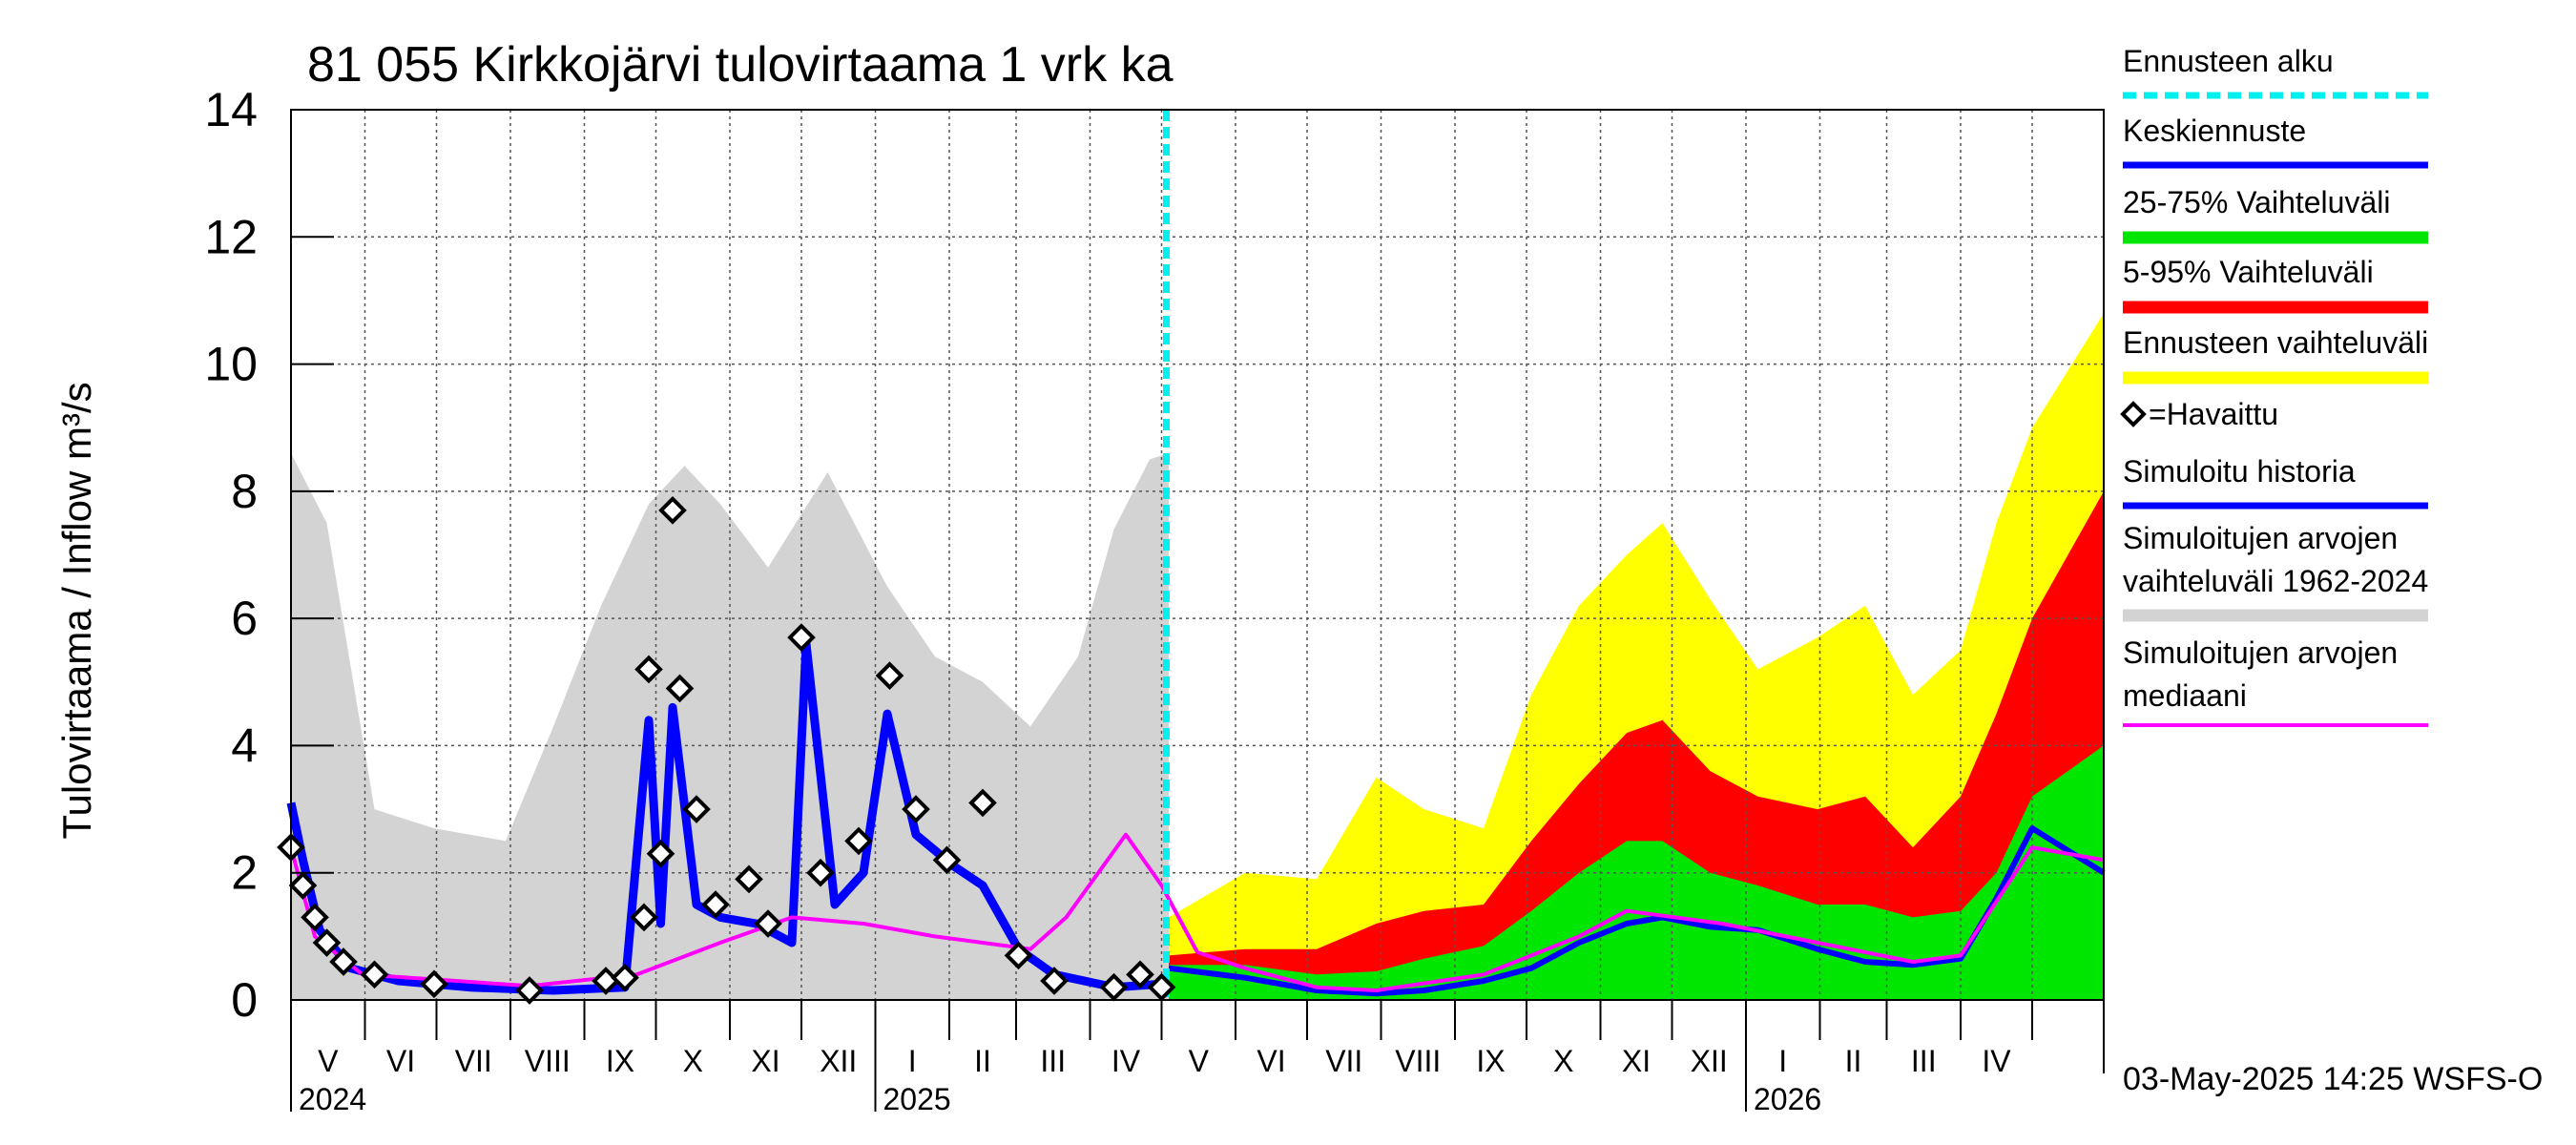 The height and width of the screenshot is (1145, 2576). I want to click on y-tick-label: 2, so click(244, 873).